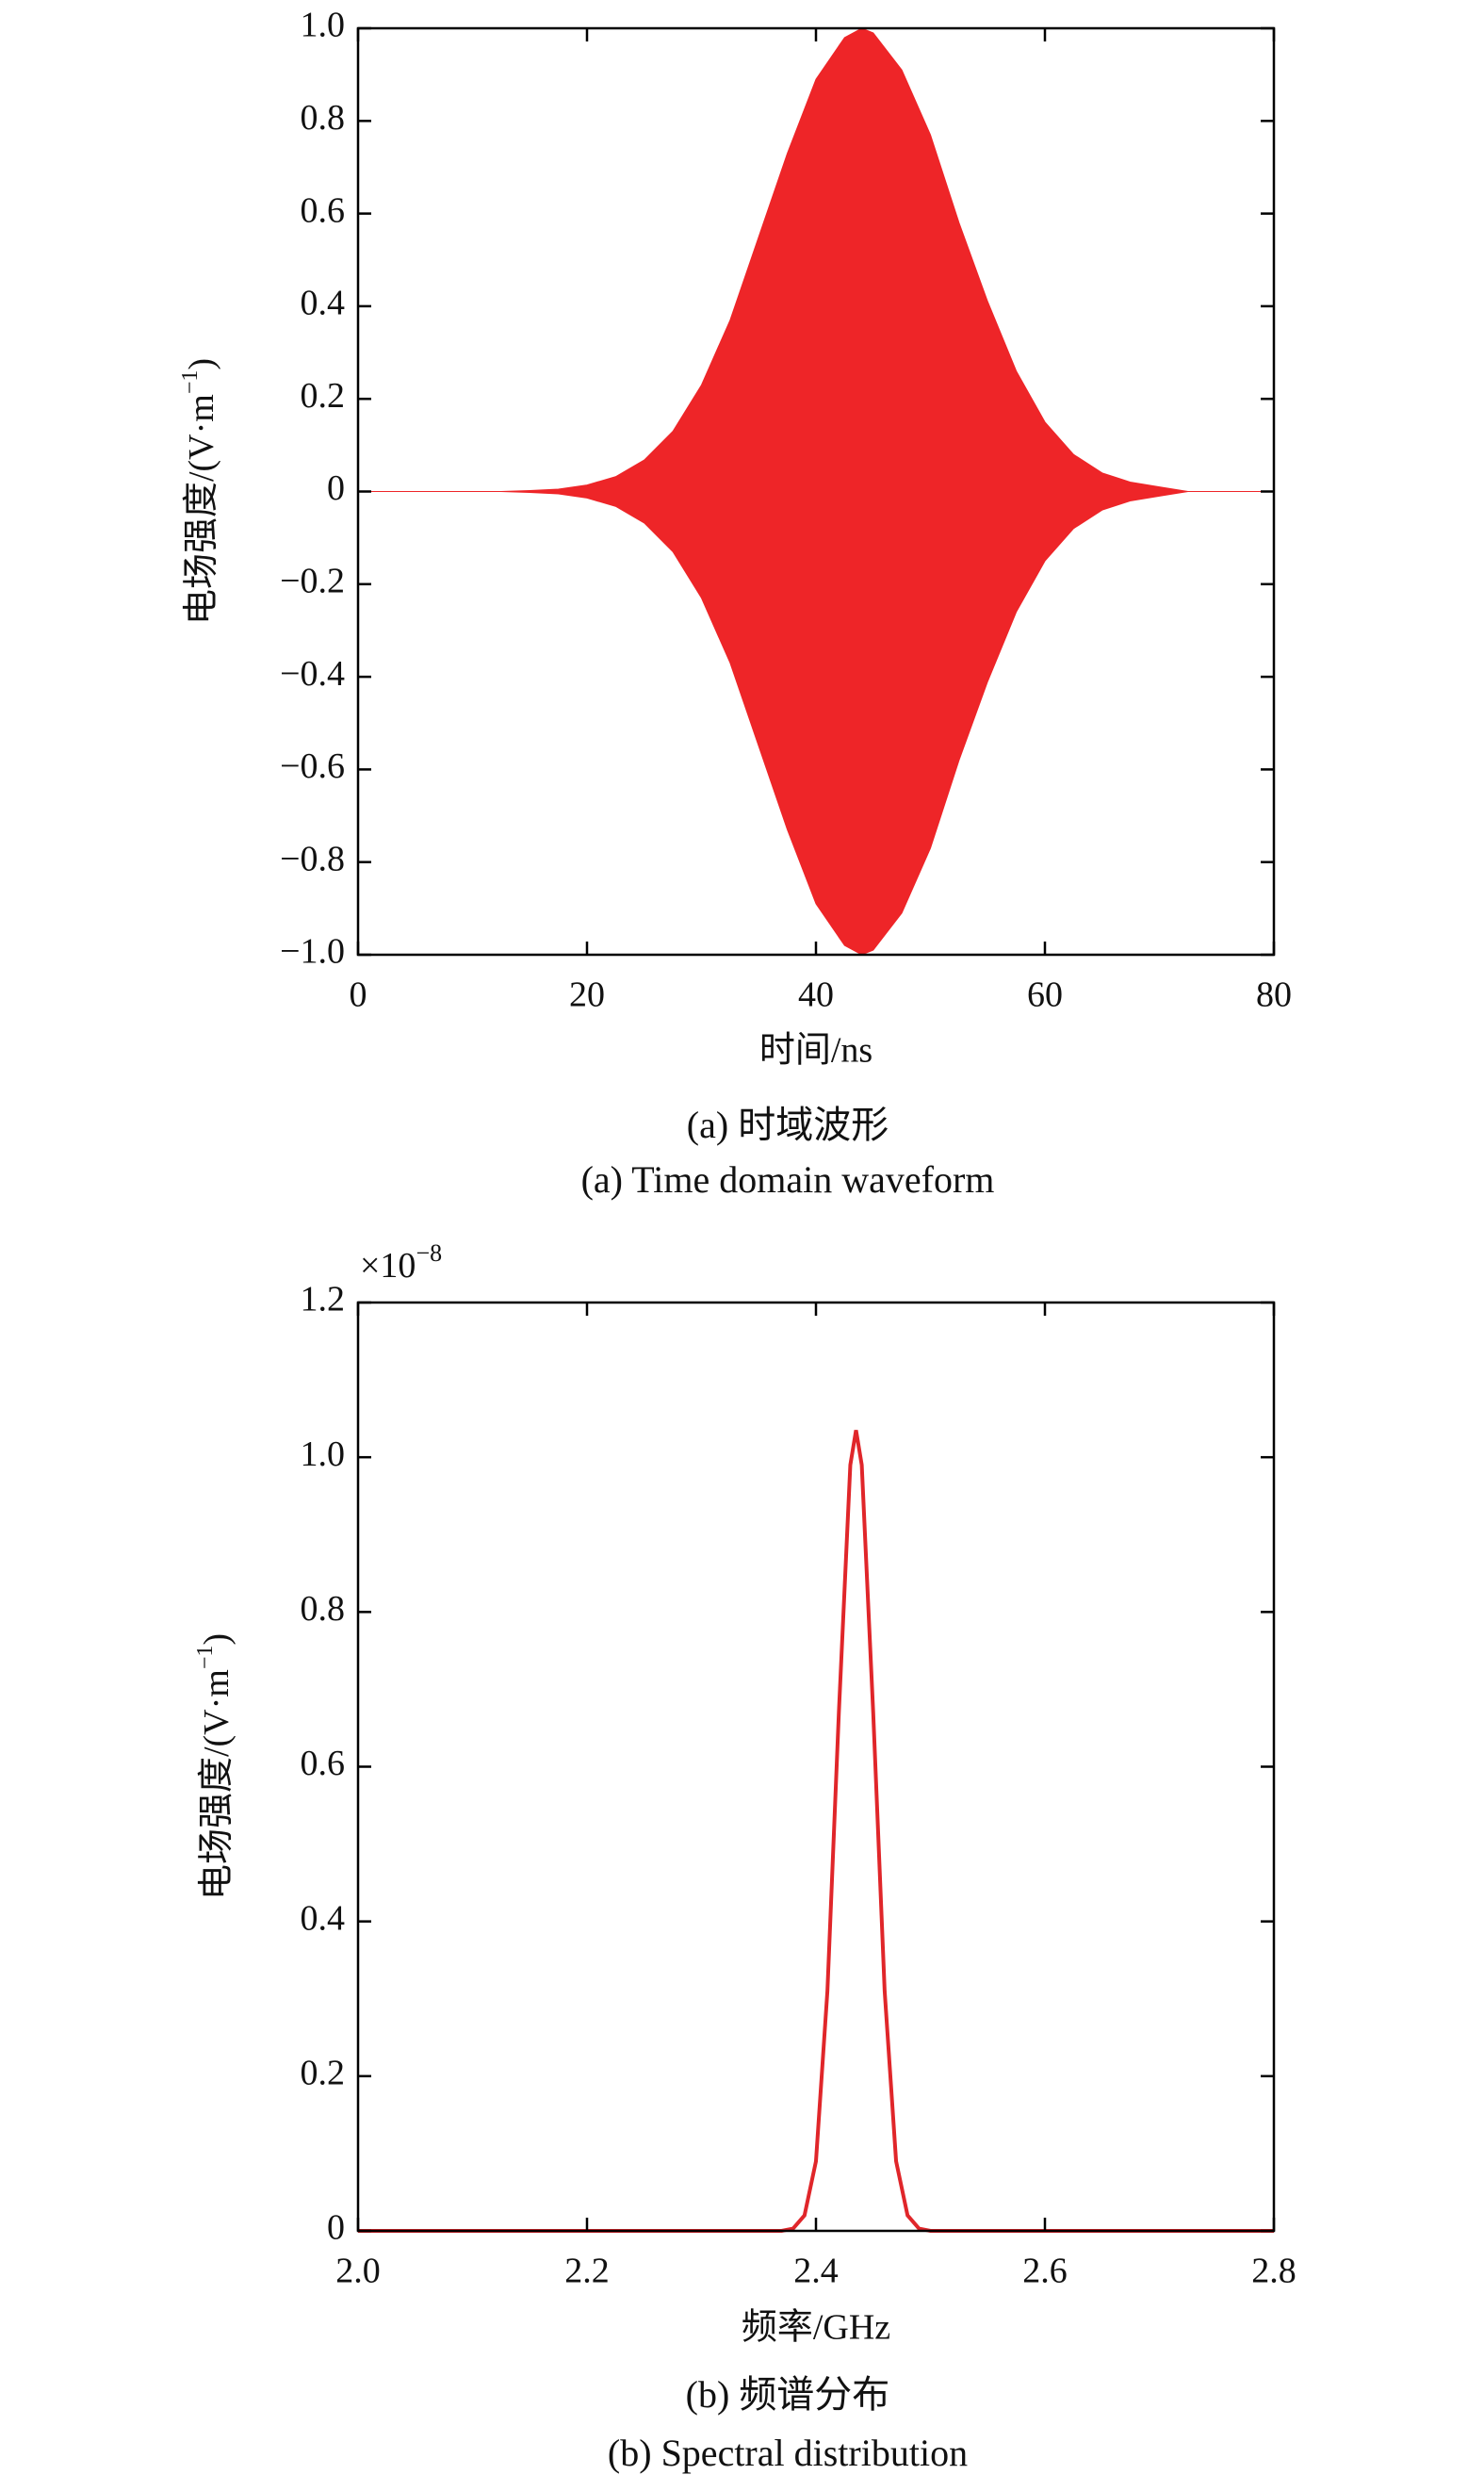 The width and height of the screenshot is (1484, 2491). I want to click on axis-offset: ×10⁻⁸, so click(401, 1263).